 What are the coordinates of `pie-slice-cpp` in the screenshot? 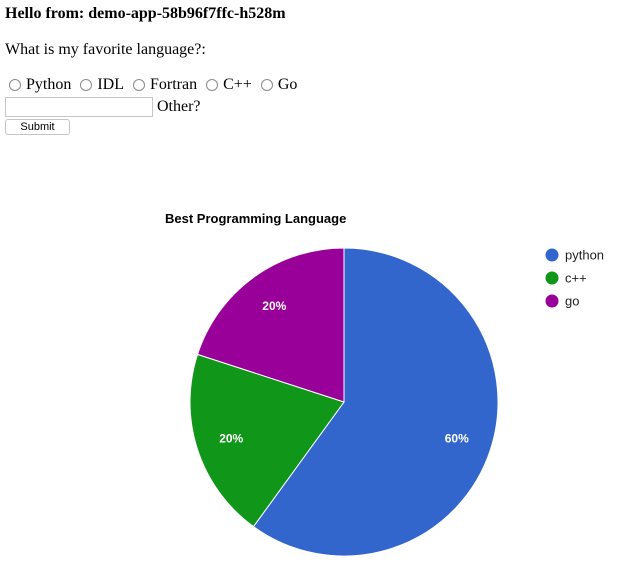 It's located at (267, 440).